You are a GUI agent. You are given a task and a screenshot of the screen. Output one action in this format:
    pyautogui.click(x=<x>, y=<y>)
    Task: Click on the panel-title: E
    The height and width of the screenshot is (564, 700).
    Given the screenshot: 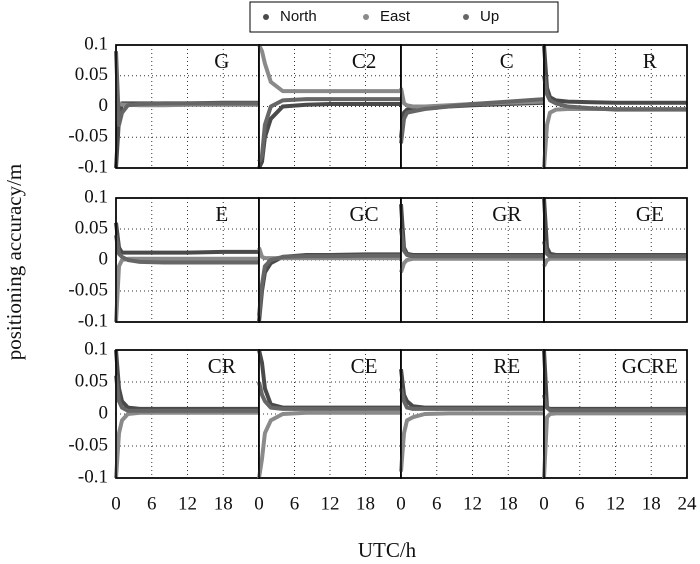 What is the action you would take?
    pyautogui.click(x=221, y=214)
    